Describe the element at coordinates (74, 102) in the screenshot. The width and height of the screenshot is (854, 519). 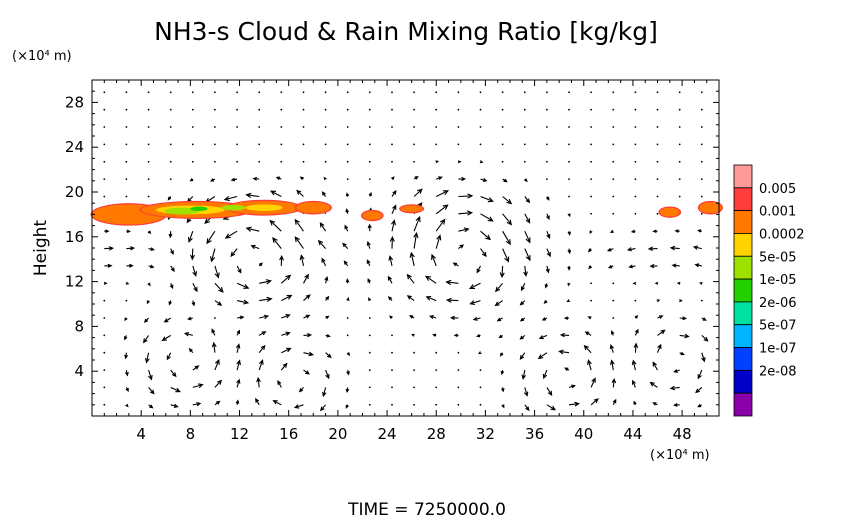
I see `y-tick-label: 28` at that location.